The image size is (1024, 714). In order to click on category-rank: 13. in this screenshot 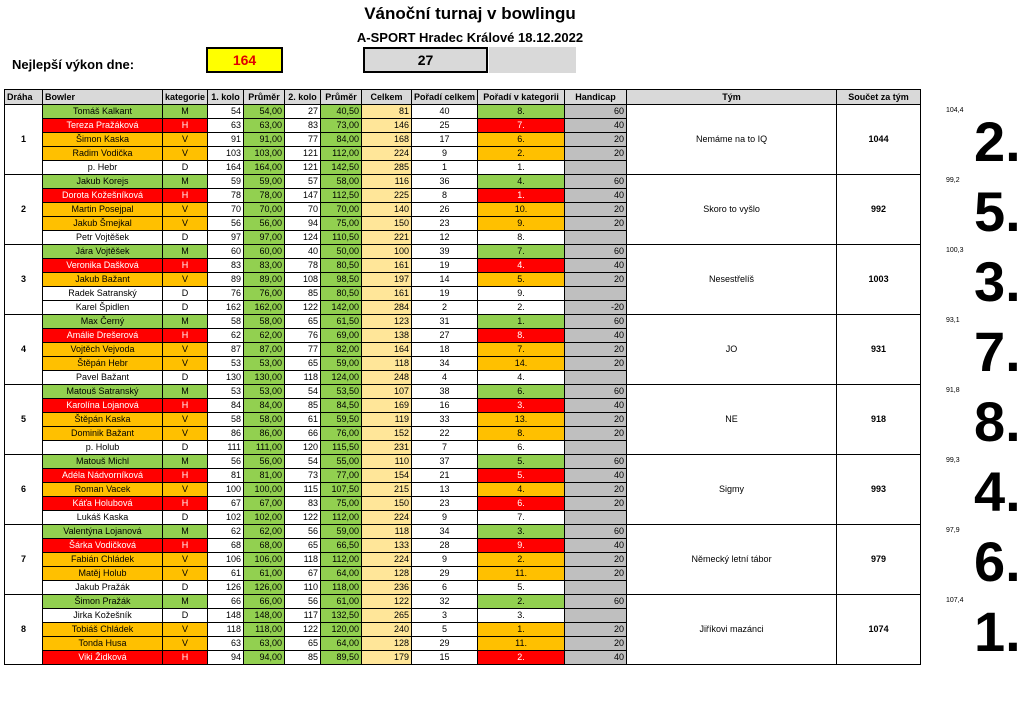, I will do `click(521, 419)`.